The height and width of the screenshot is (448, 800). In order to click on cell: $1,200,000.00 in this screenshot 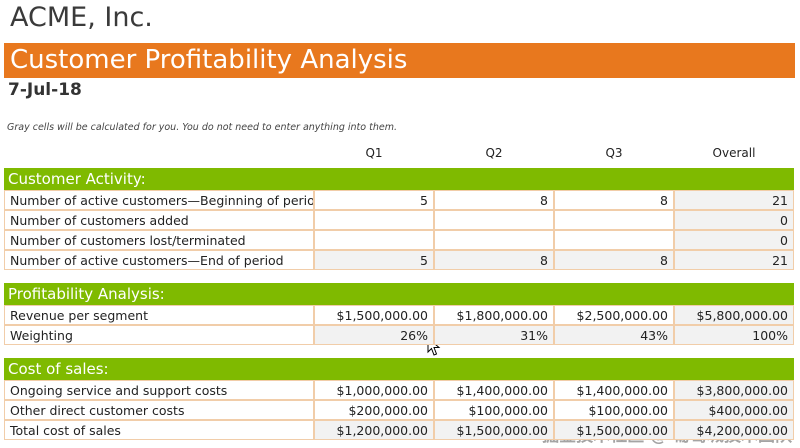, I will do `click(374, 430)`.